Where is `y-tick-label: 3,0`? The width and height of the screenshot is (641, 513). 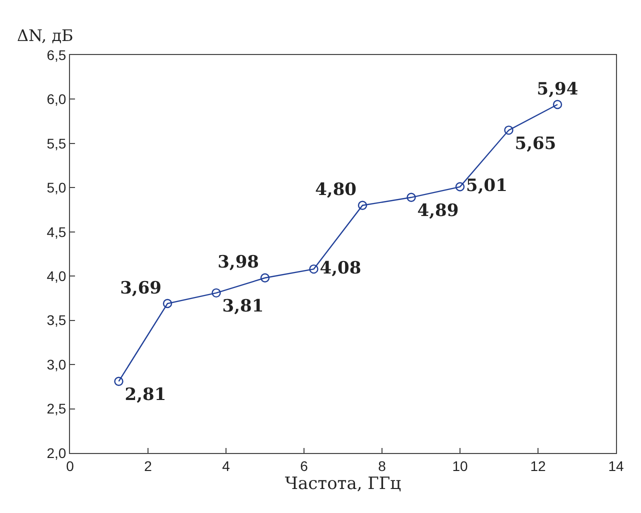
y-tick-label: 3,0 is located at coordinates (56, 364).